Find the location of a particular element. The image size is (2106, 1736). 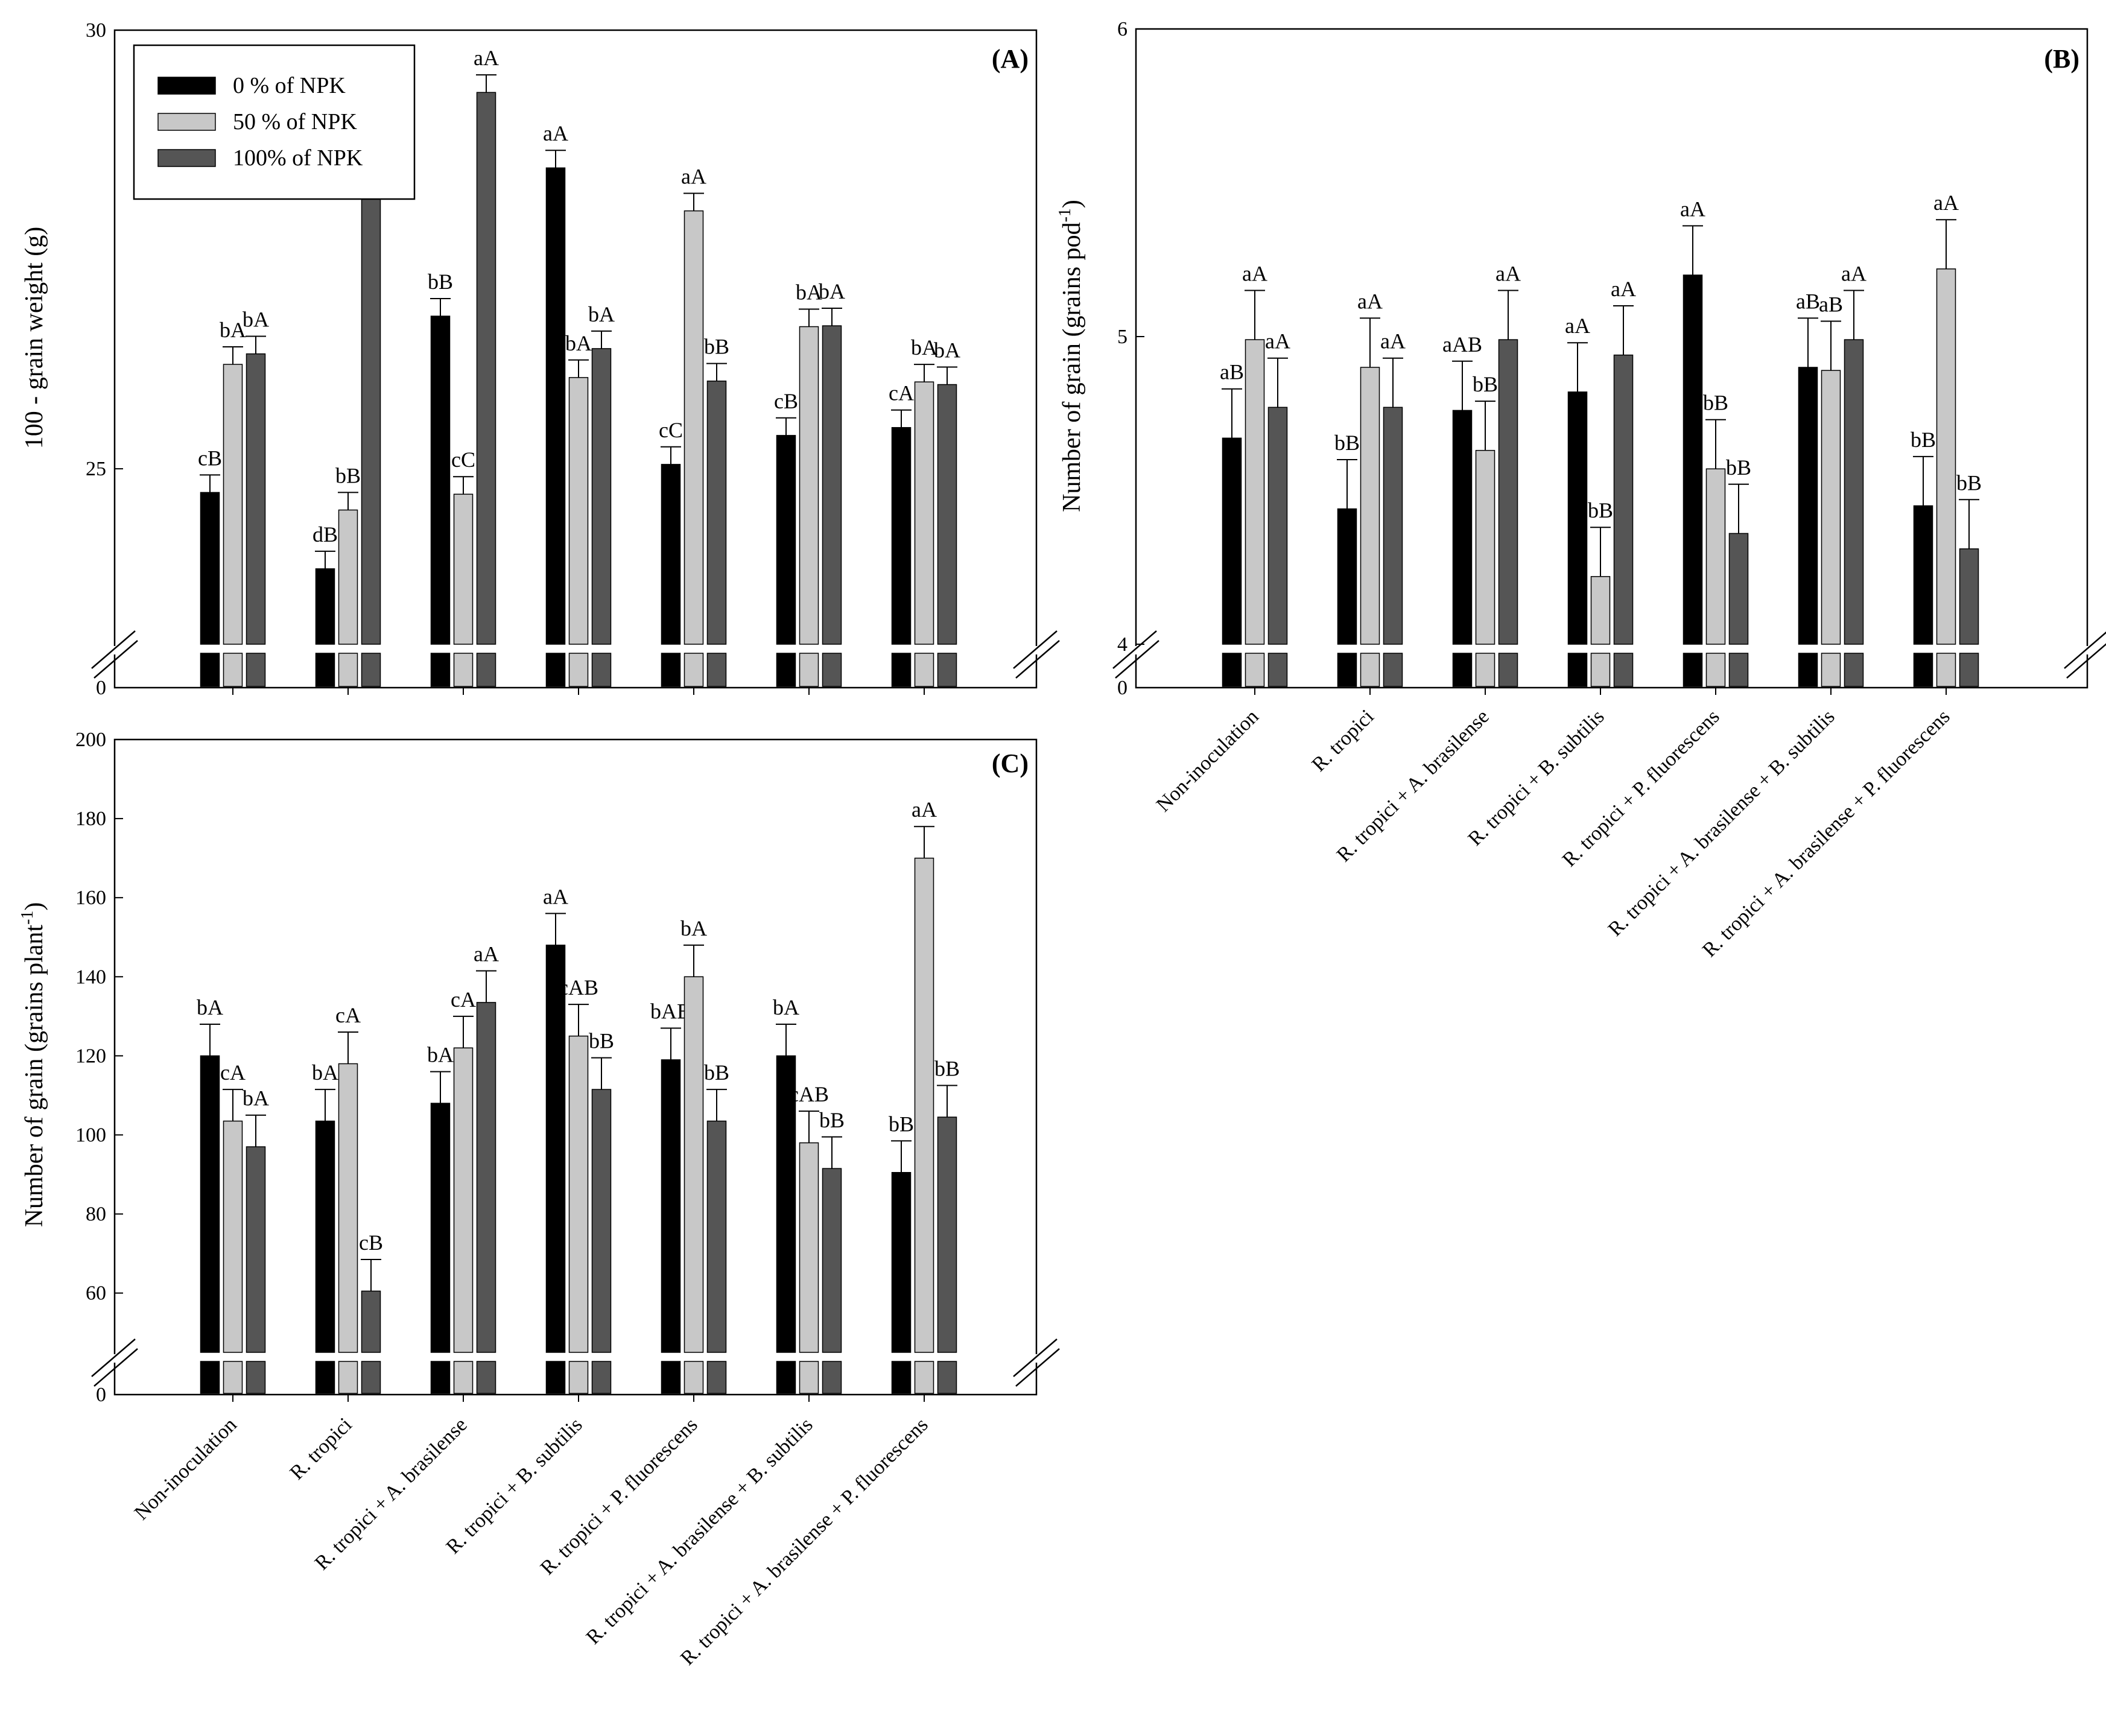

significance-label: cA is located at coordinates (463, 999).